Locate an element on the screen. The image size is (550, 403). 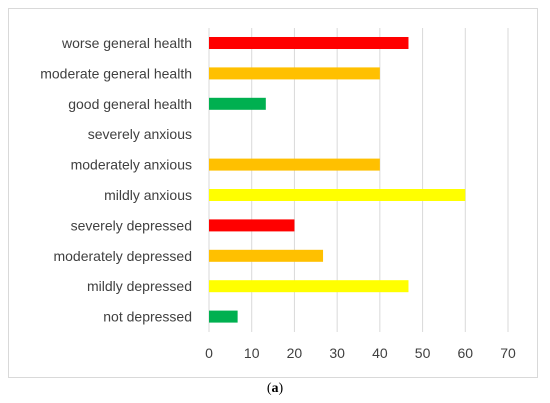
x-tick-label: 20 is located at coordinates (295, 353).